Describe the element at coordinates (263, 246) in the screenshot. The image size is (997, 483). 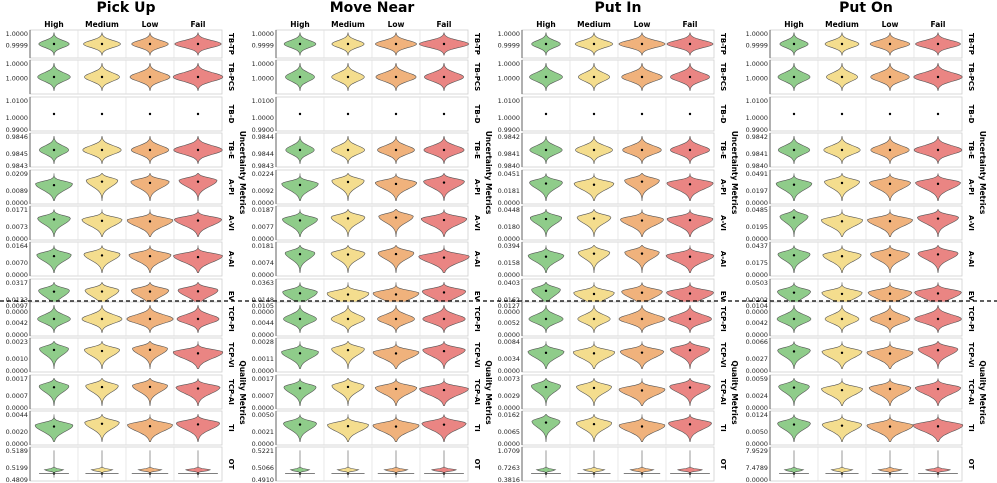
I see `tick-label: 0.0181` at that location.